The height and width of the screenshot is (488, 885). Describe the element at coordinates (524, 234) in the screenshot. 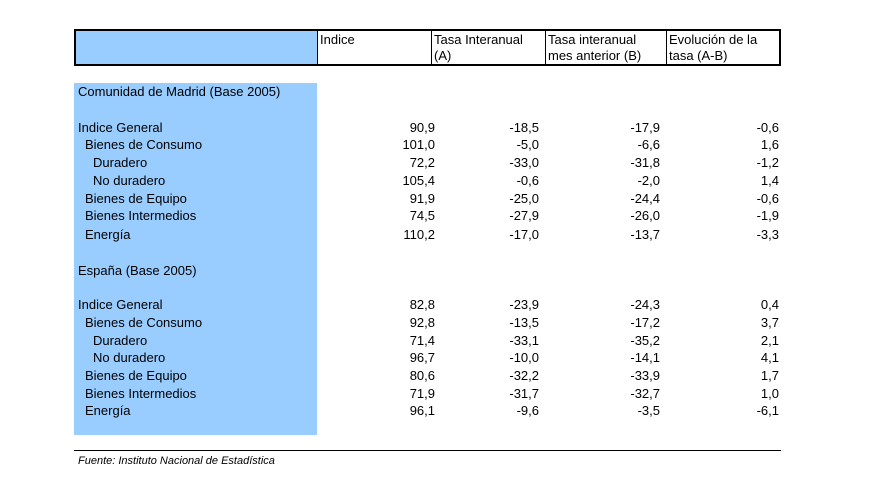

I see `tasa-a-value: -17,0` at that location.